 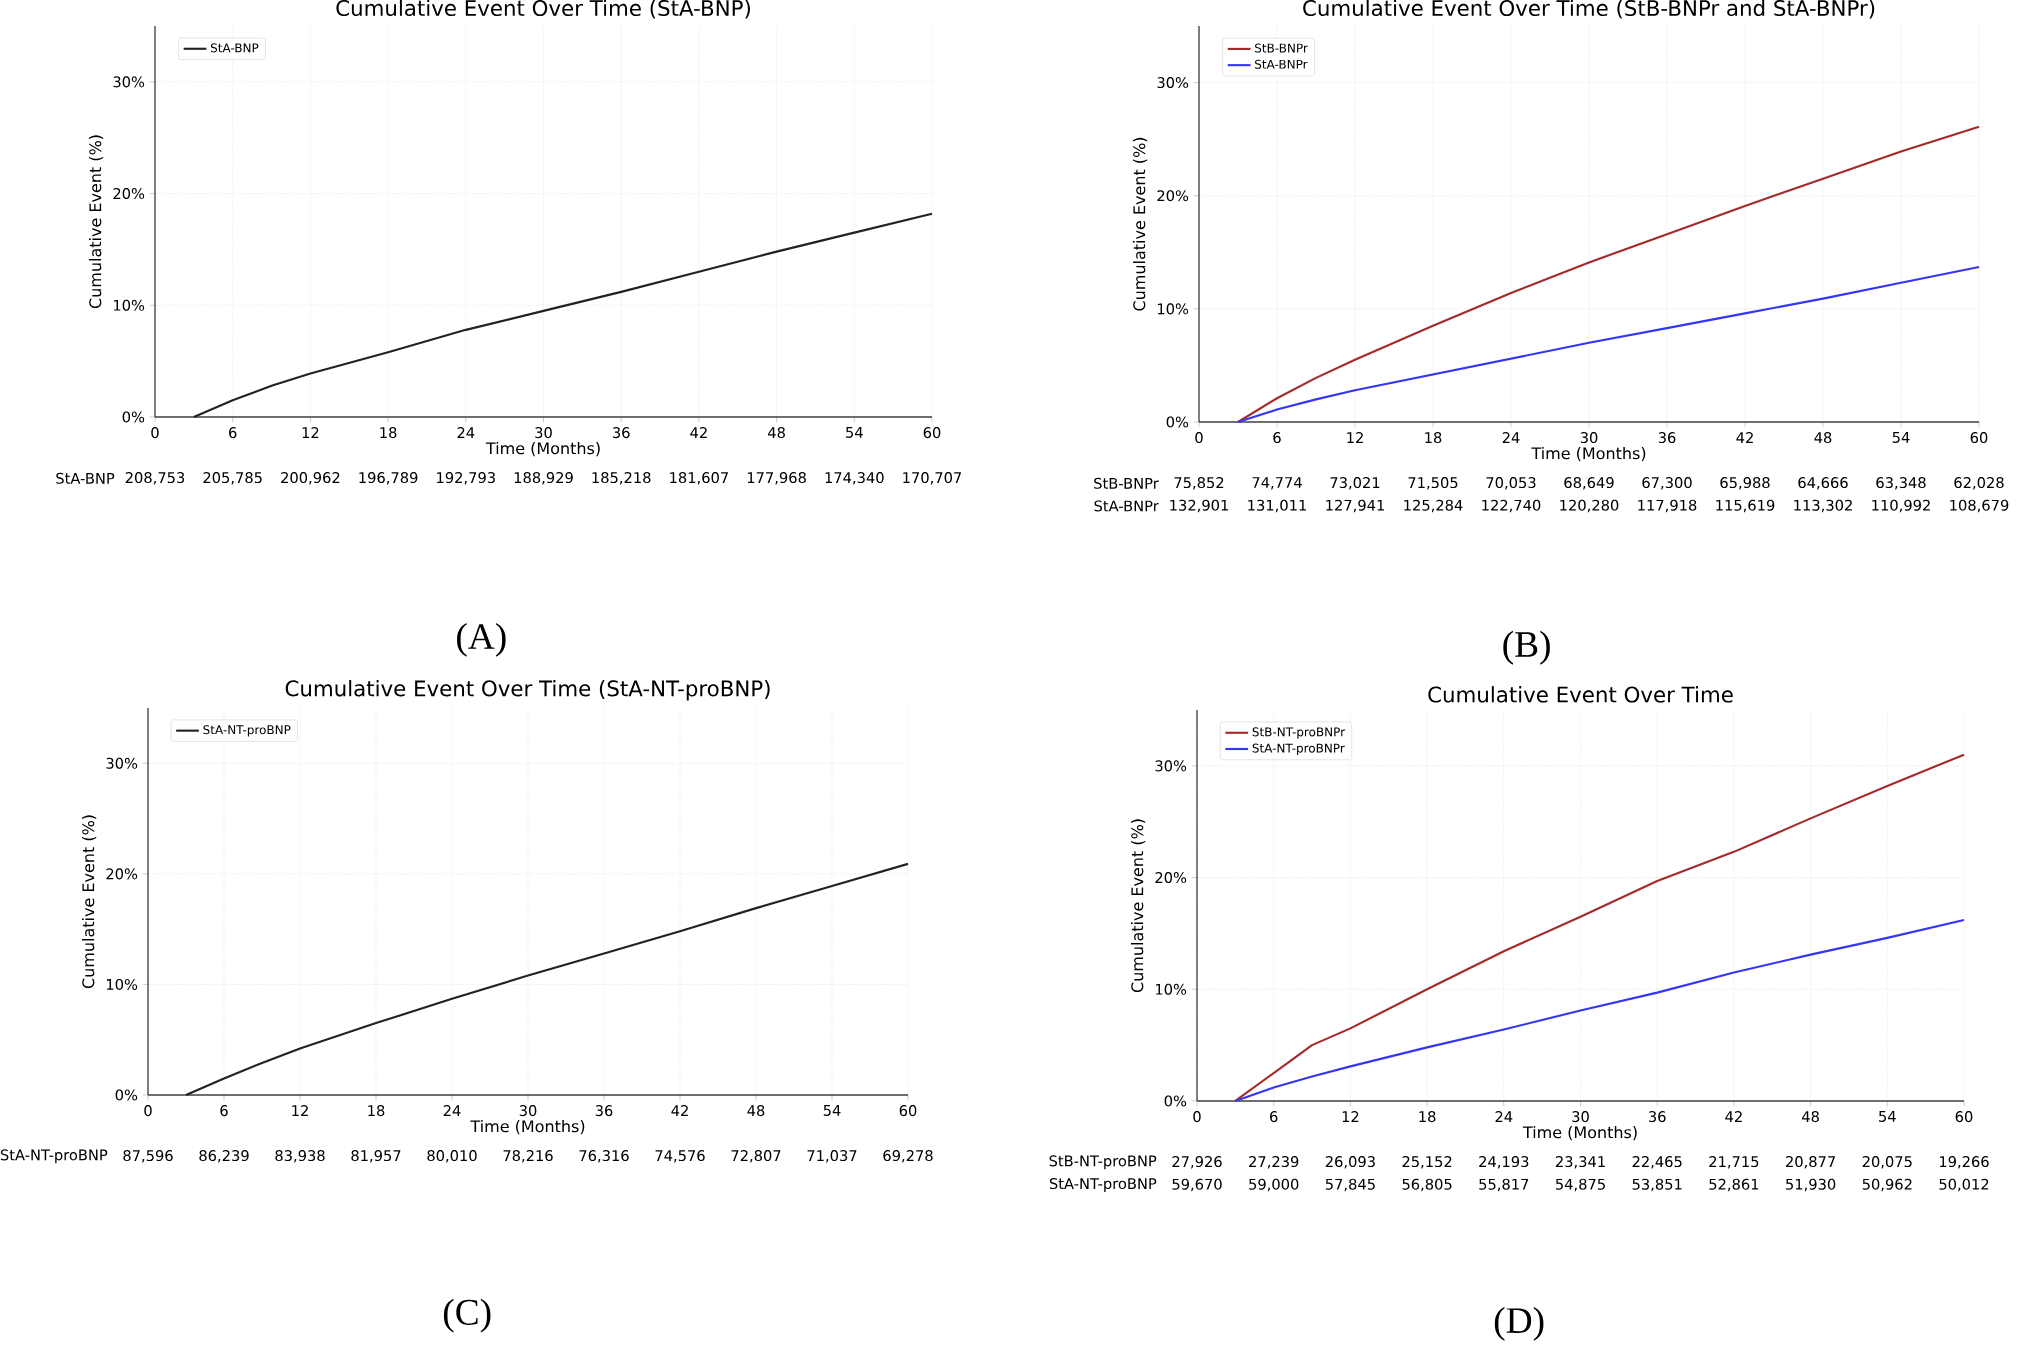 I want to click on text: 54,875, so click(x=1580, y=1185).